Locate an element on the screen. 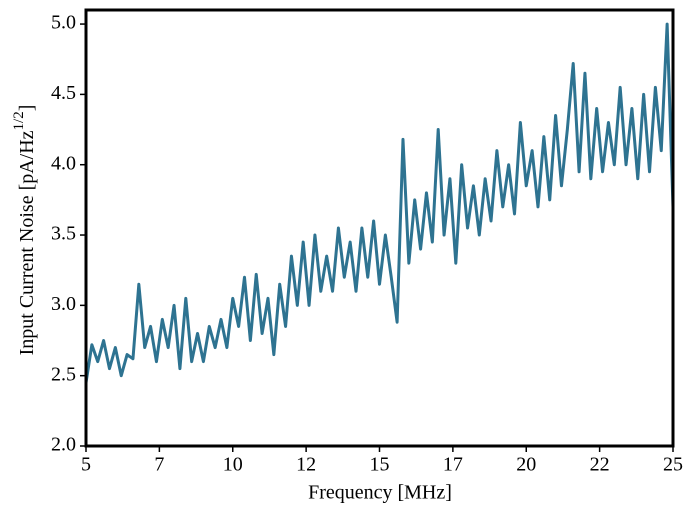 The height and width of the screenshot is (508, 685). y-axis-label: Input Current Noise [pA/Hz1/2] is located at coordinates (24, 230).